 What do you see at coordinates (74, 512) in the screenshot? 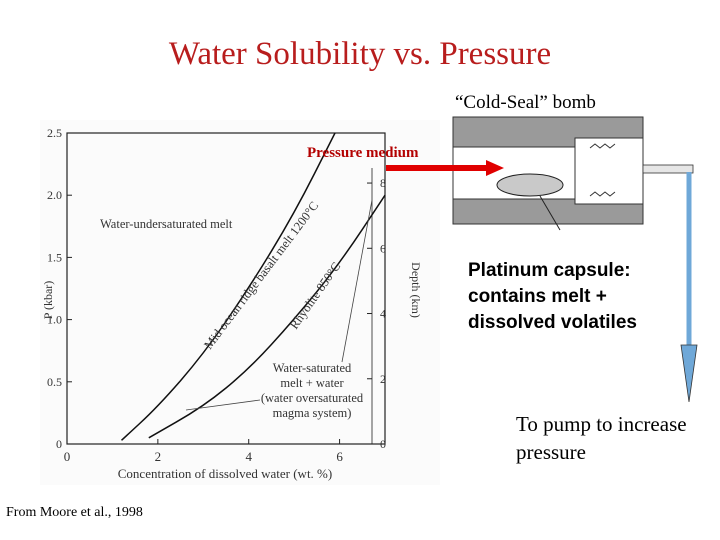
I see `source-credit: From Moore et al., 1998` at bounding box center [74, 512].